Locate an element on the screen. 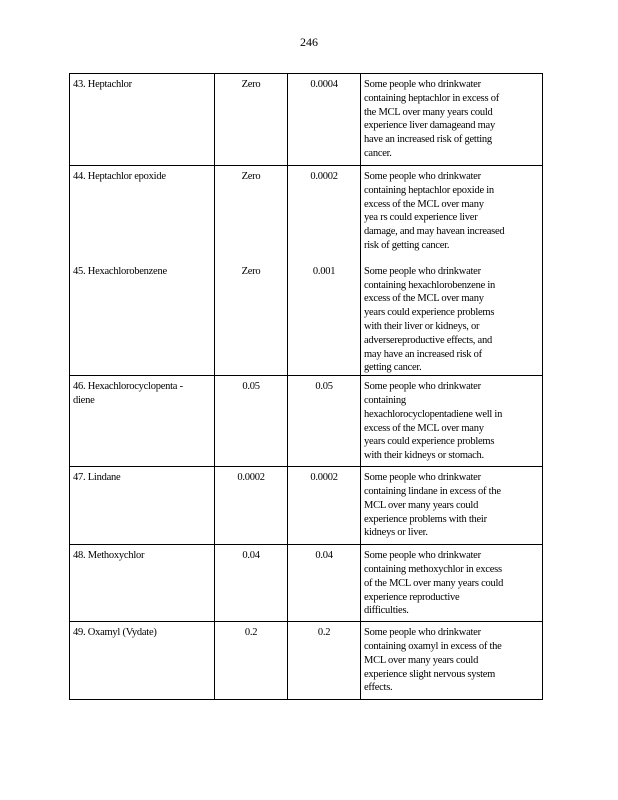 This screenshot has width=618, height=800. effects-line: cancer. is located at coordinates (378, 153).